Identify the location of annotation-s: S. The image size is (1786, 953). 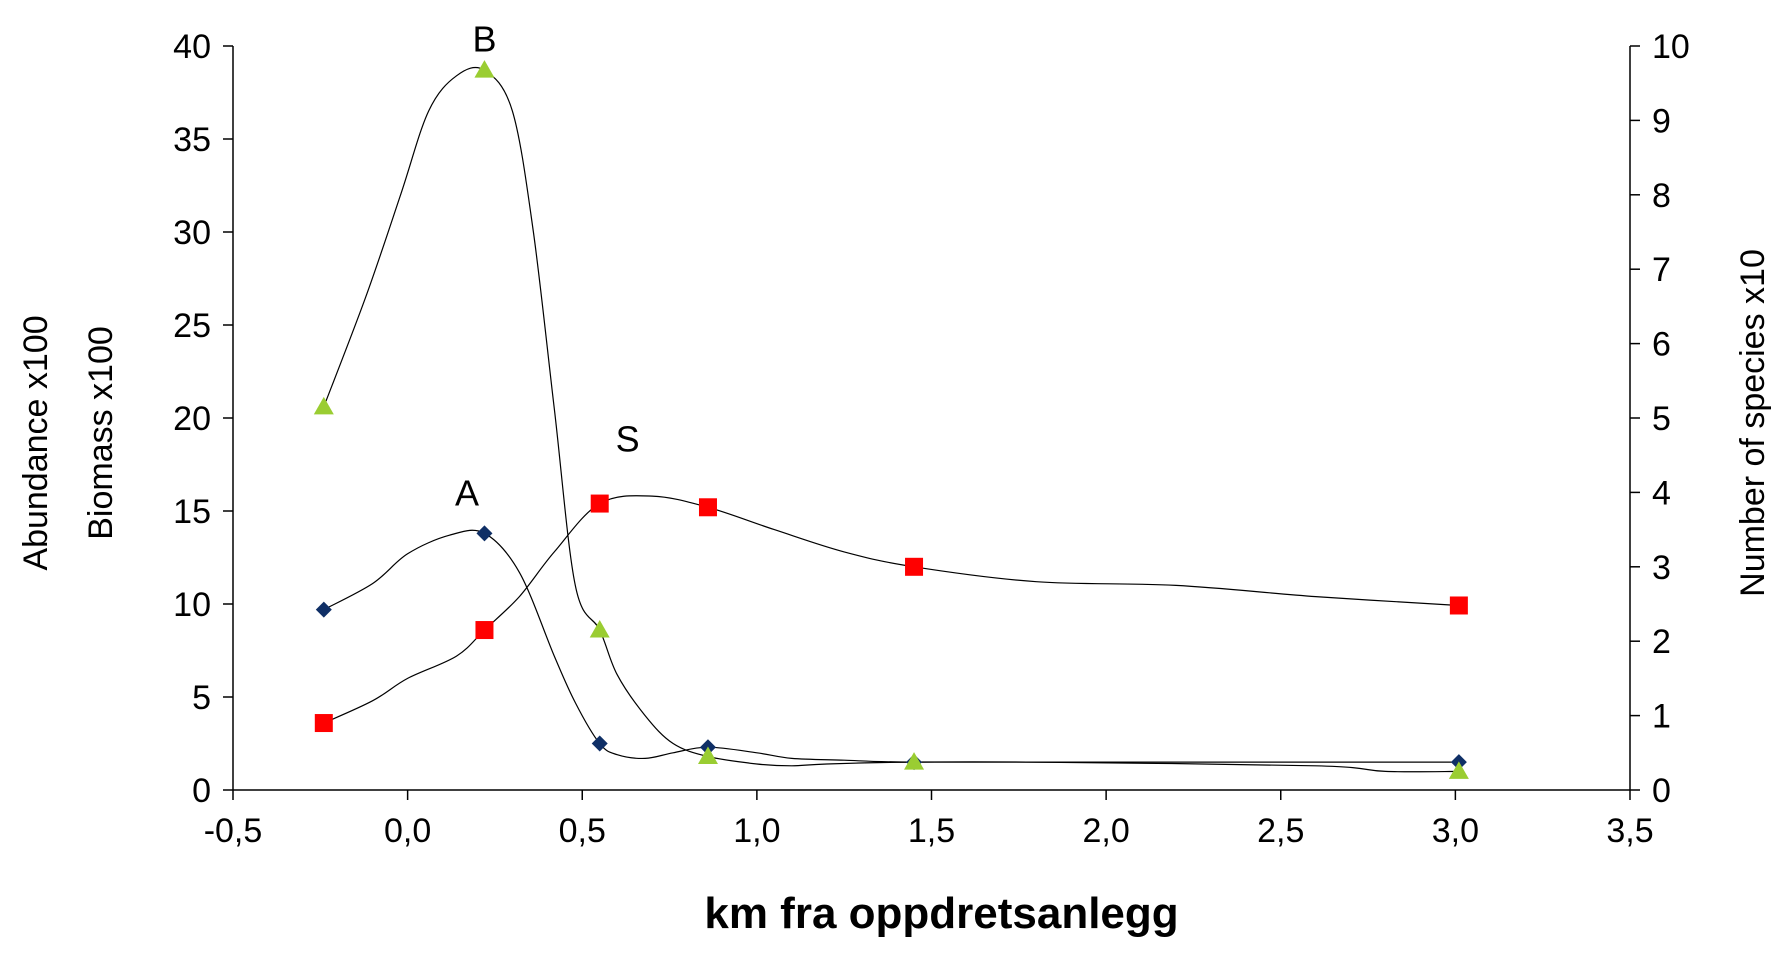
(628, 438).